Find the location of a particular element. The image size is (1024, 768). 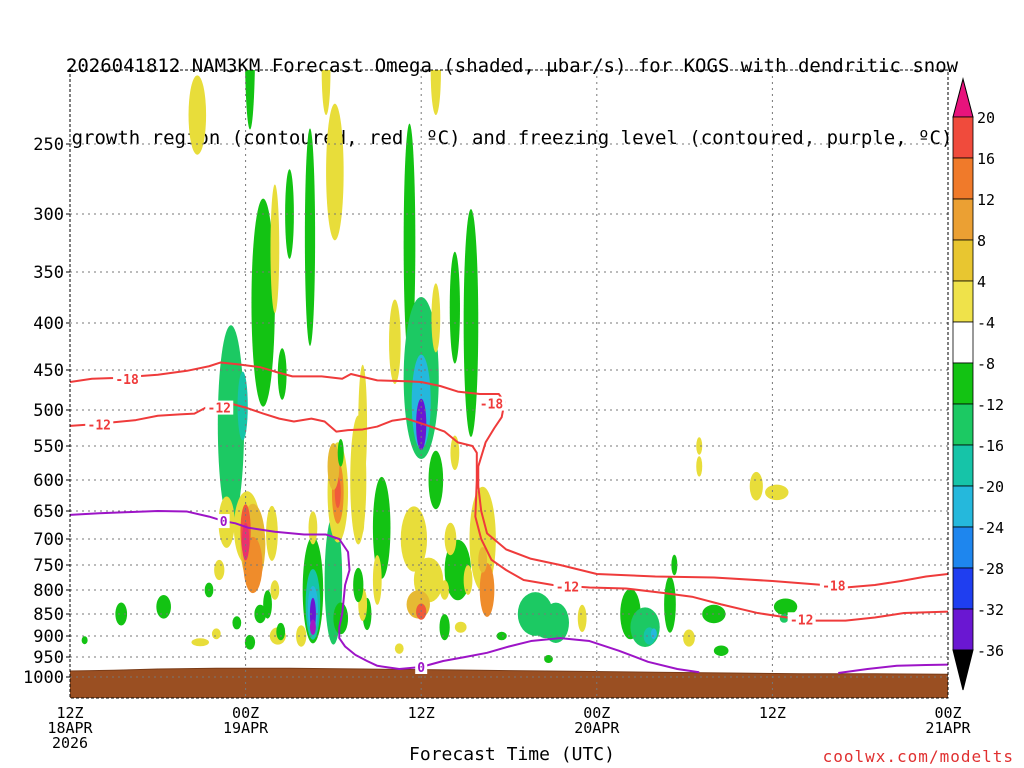

y-tick-label: 950 is located at coordinates (48, 658).